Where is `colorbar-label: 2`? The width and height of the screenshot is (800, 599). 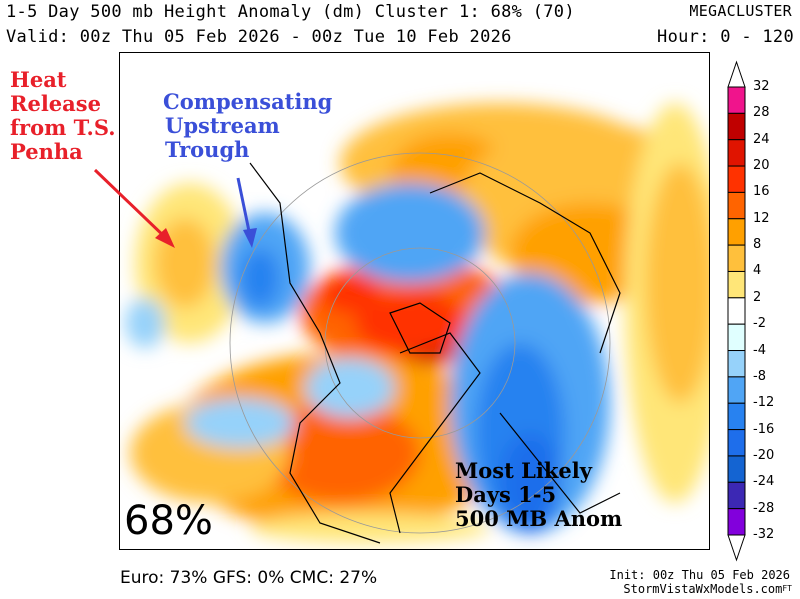
colorbar-label: 2 is located at coordinates (757, 297).